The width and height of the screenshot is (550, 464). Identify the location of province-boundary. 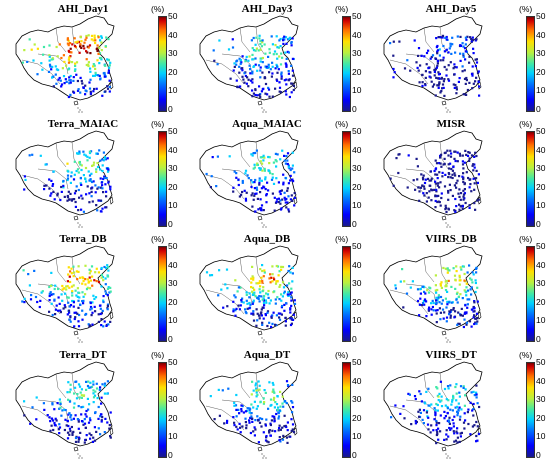
(421, 294).